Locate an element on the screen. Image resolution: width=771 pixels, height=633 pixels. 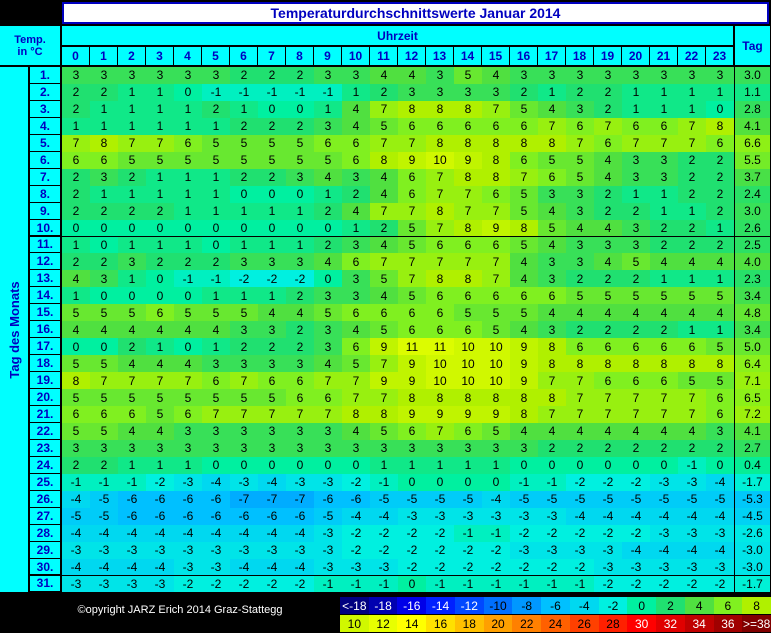
hour-label: 8 is located at coordinates (299, 56).